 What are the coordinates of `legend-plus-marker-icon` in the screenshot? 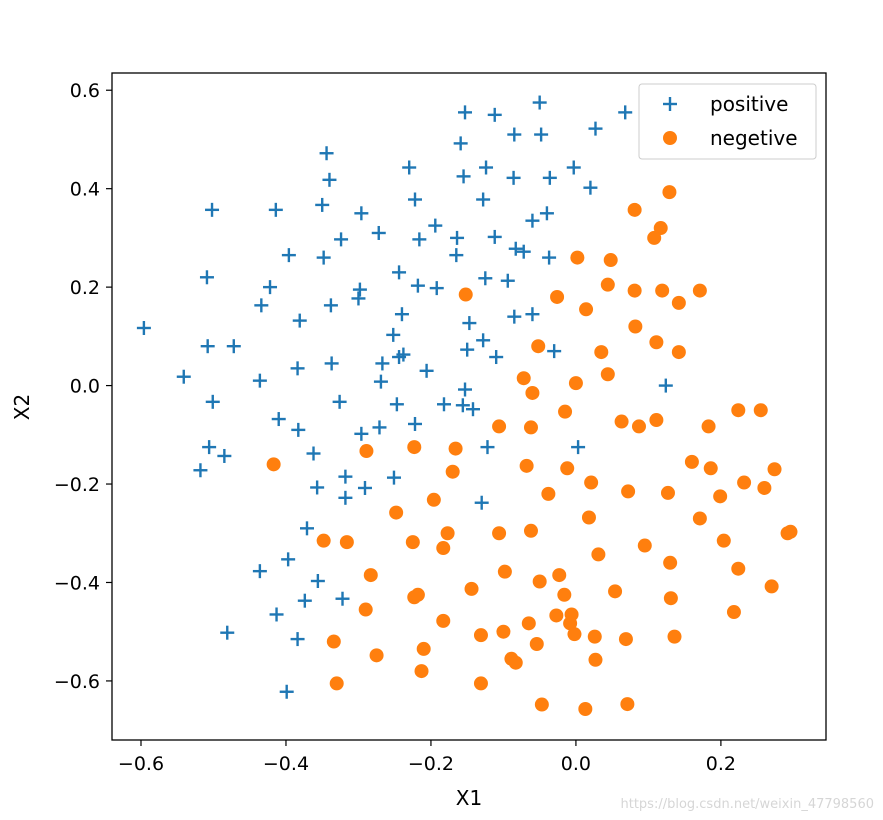 It's located at (670, 104).